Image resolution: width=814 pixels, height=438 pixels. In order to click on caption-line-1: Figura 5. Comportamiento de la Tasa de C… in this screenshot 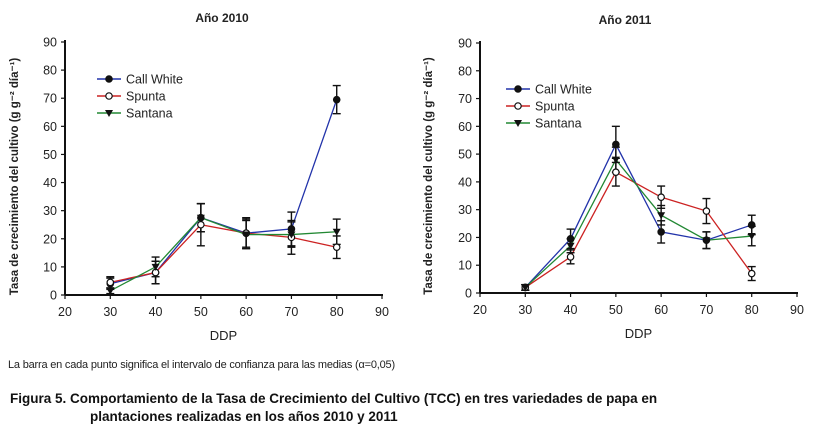, I will do `click(334, 398)`.